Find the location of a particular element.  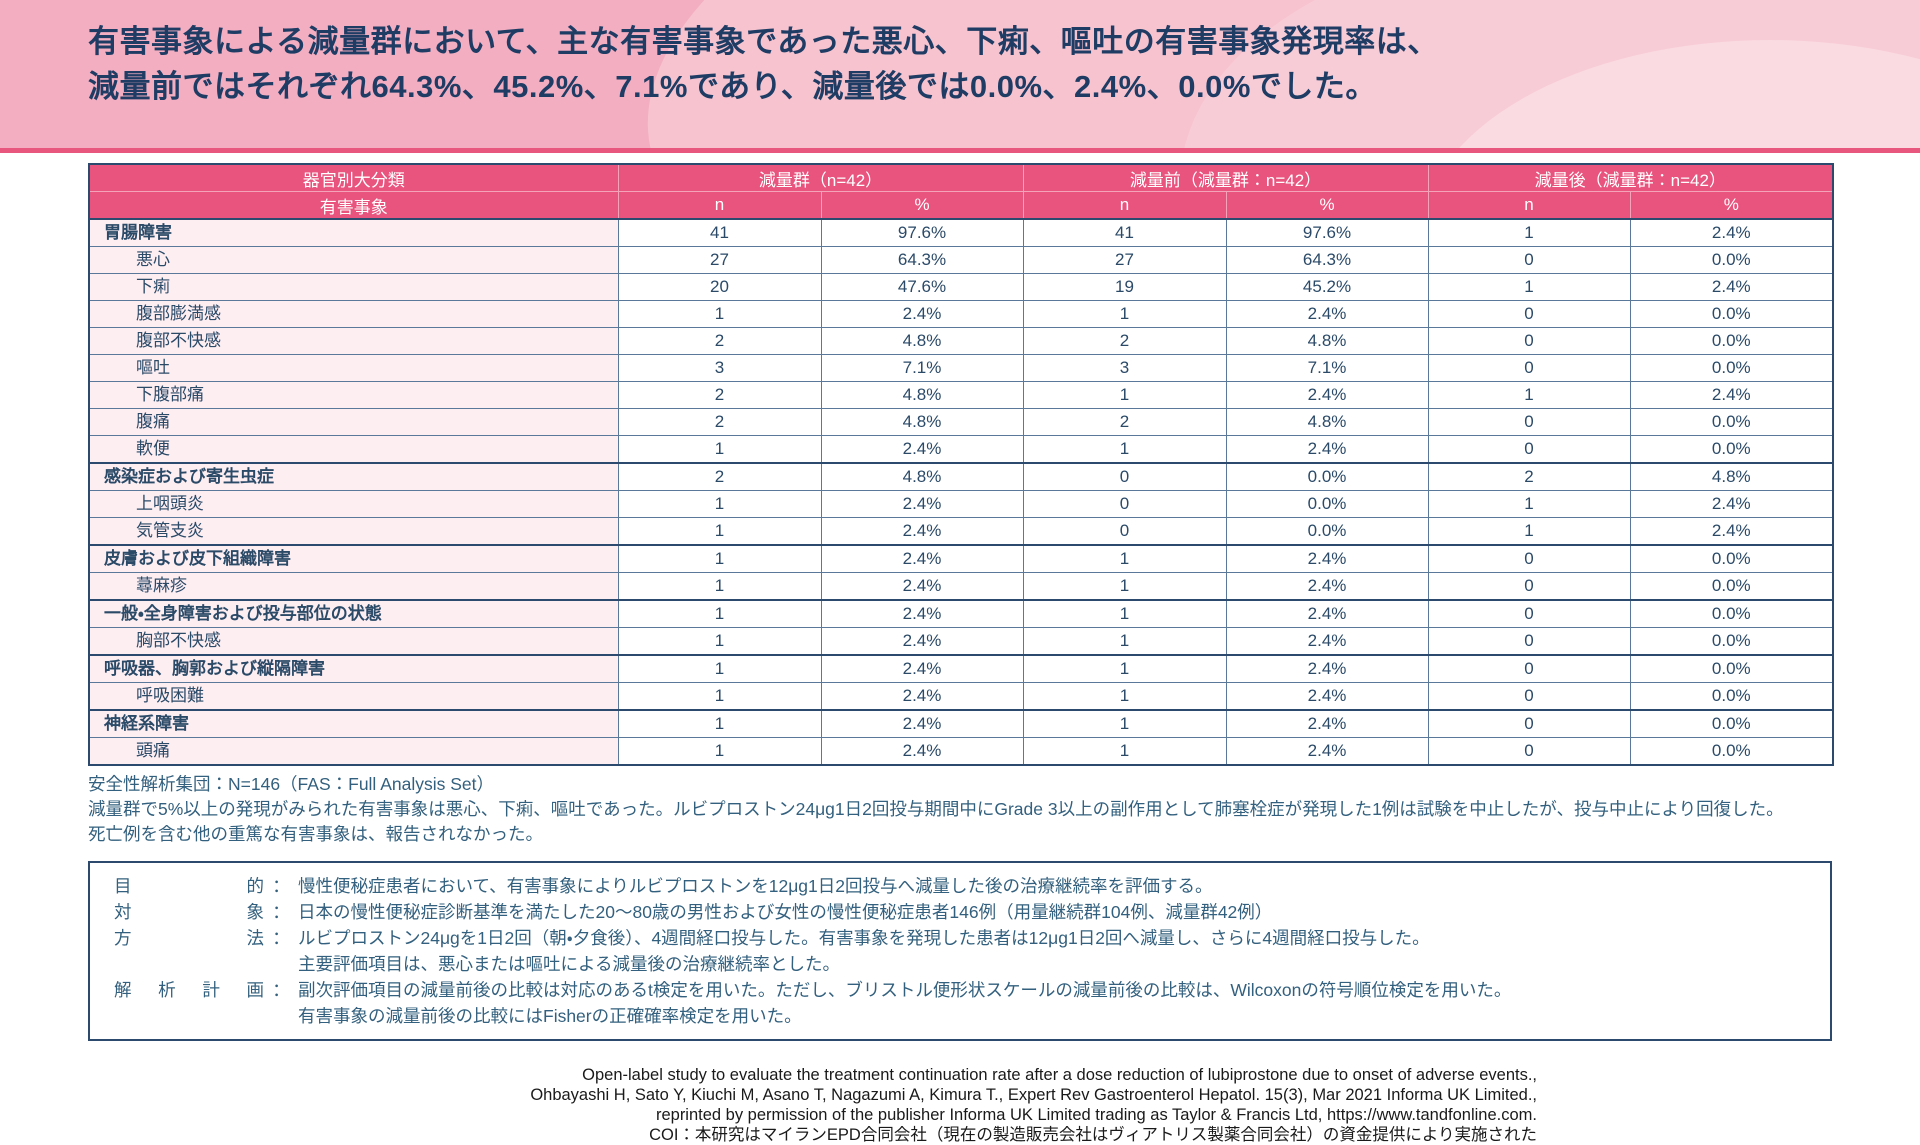

adverse-event-label: 嘔吐 is located at coordinates (353, 368).